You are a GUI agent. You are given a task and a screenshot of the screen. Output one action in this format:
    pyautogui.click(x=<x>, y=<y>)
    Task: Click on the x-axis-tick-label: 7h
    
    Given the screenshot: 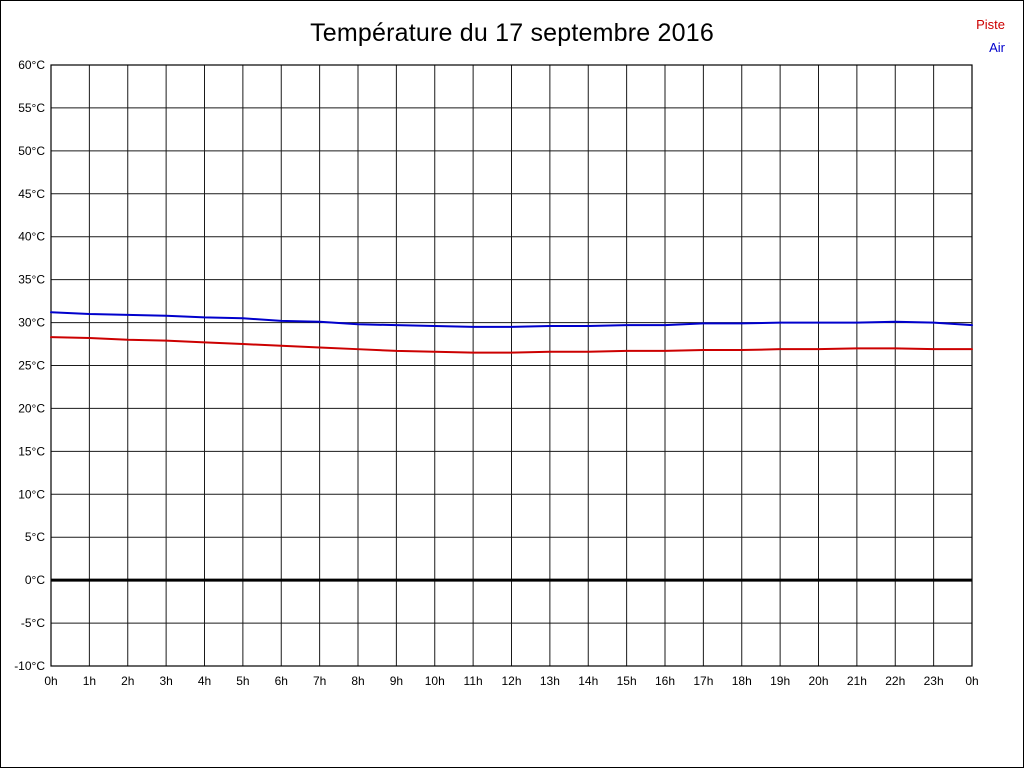 What is the action you would take?
    pyautogui.click(x=319, y=681)
    